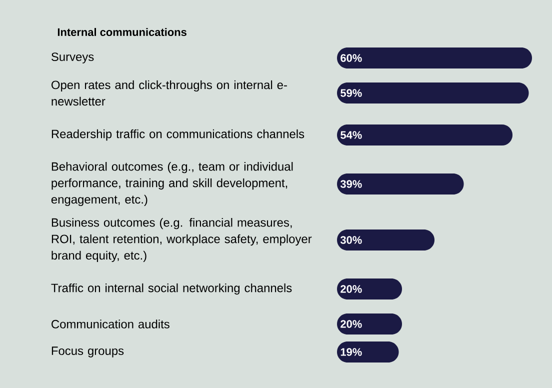 Image resolution: width=552 pixels, height=388 pixels. Describe the element at coordinates (351, 184) in the screenshot. I see `data-label: 39%` at that location.